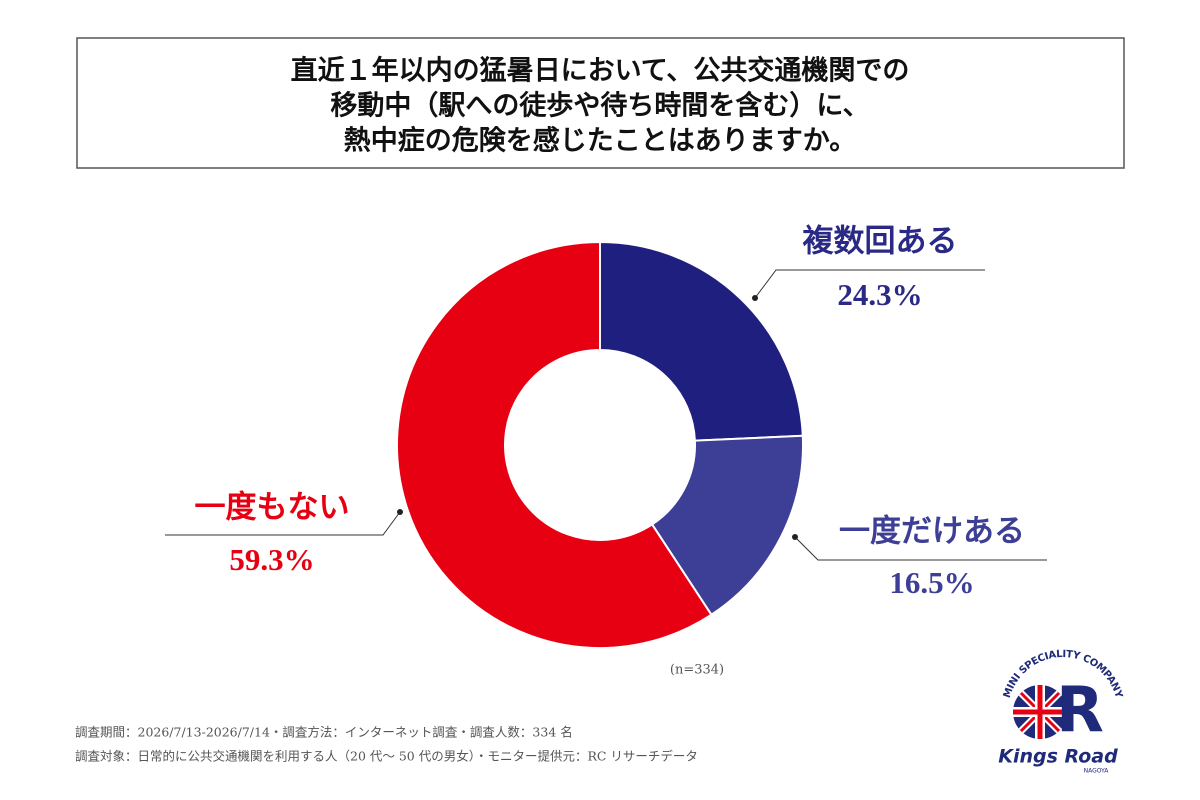  Describe the element at coordinates (1080, 709) in the screenshot. I see `logo-letter: R` at that location.